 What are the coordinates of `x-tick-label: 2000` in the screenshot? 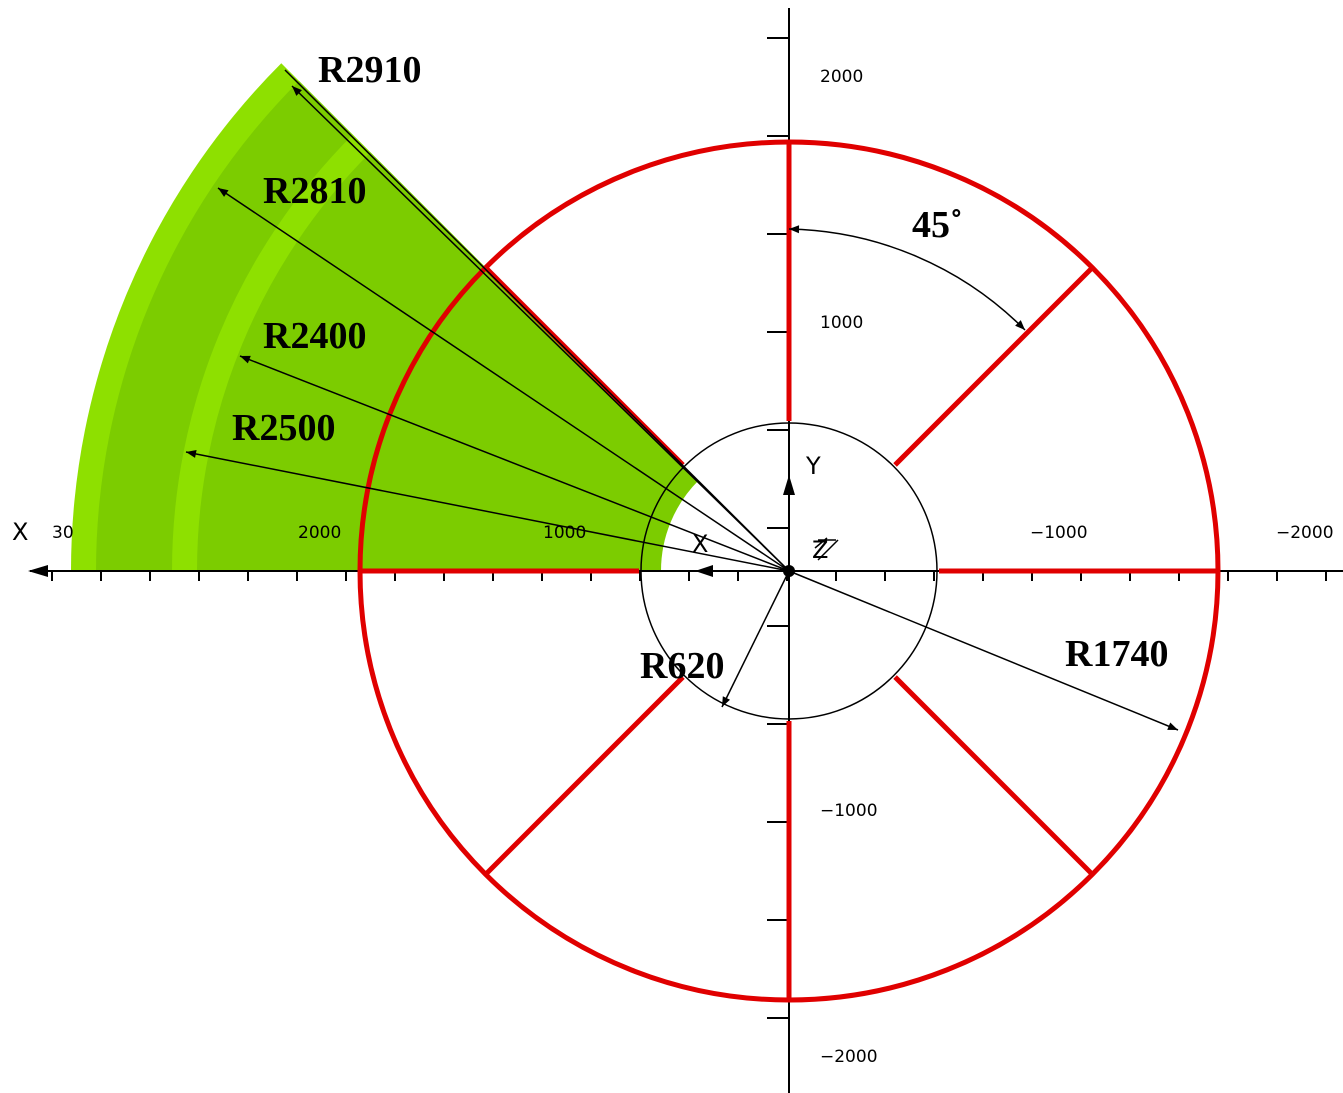 It's located at (319, 533).